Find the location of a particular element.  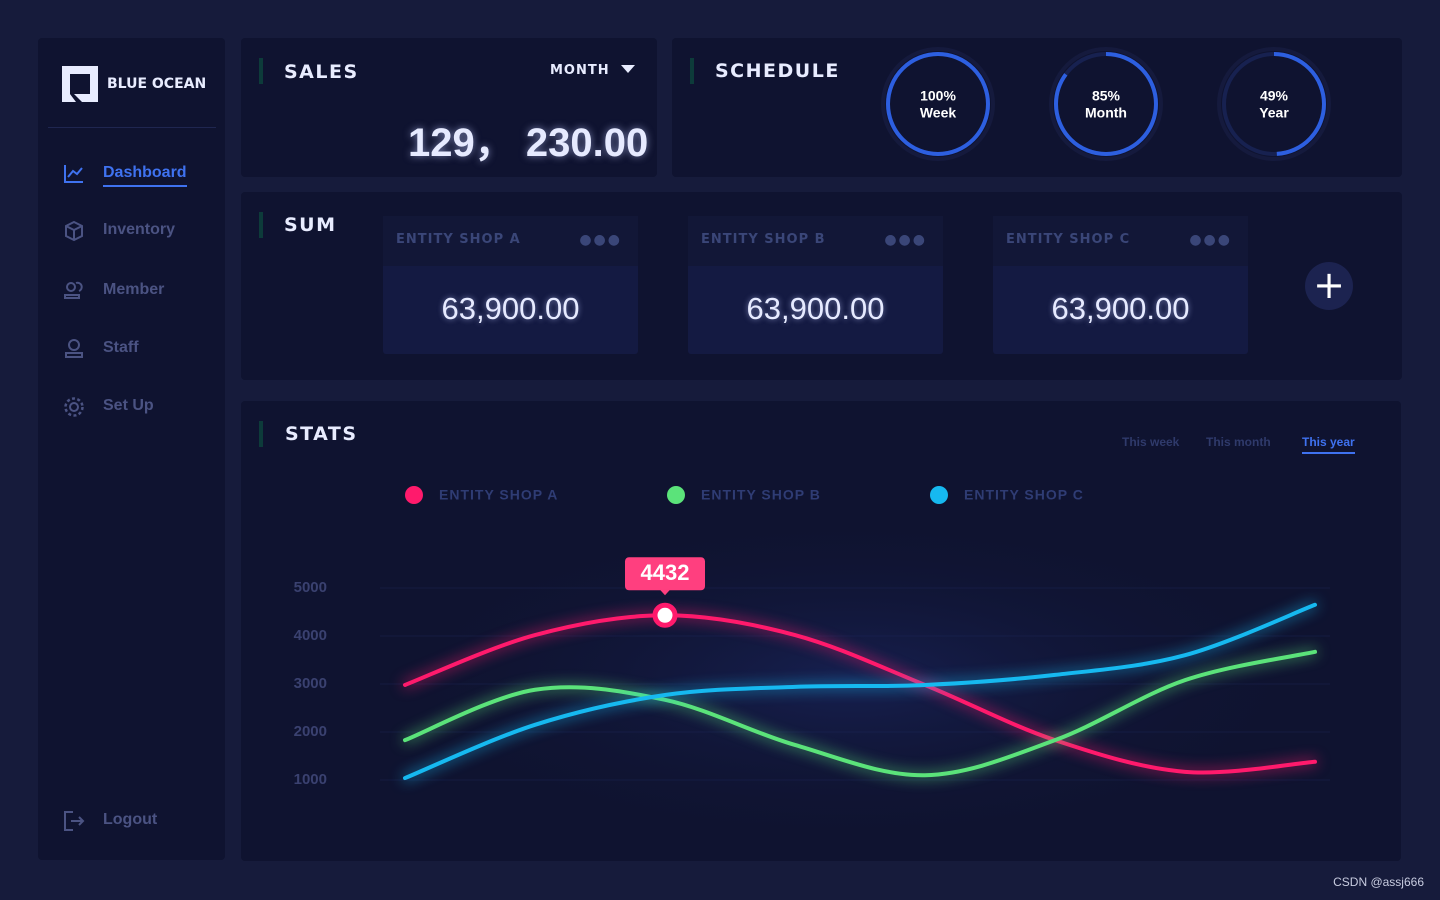

nav-label: Member is located at coordinates (134, 289).